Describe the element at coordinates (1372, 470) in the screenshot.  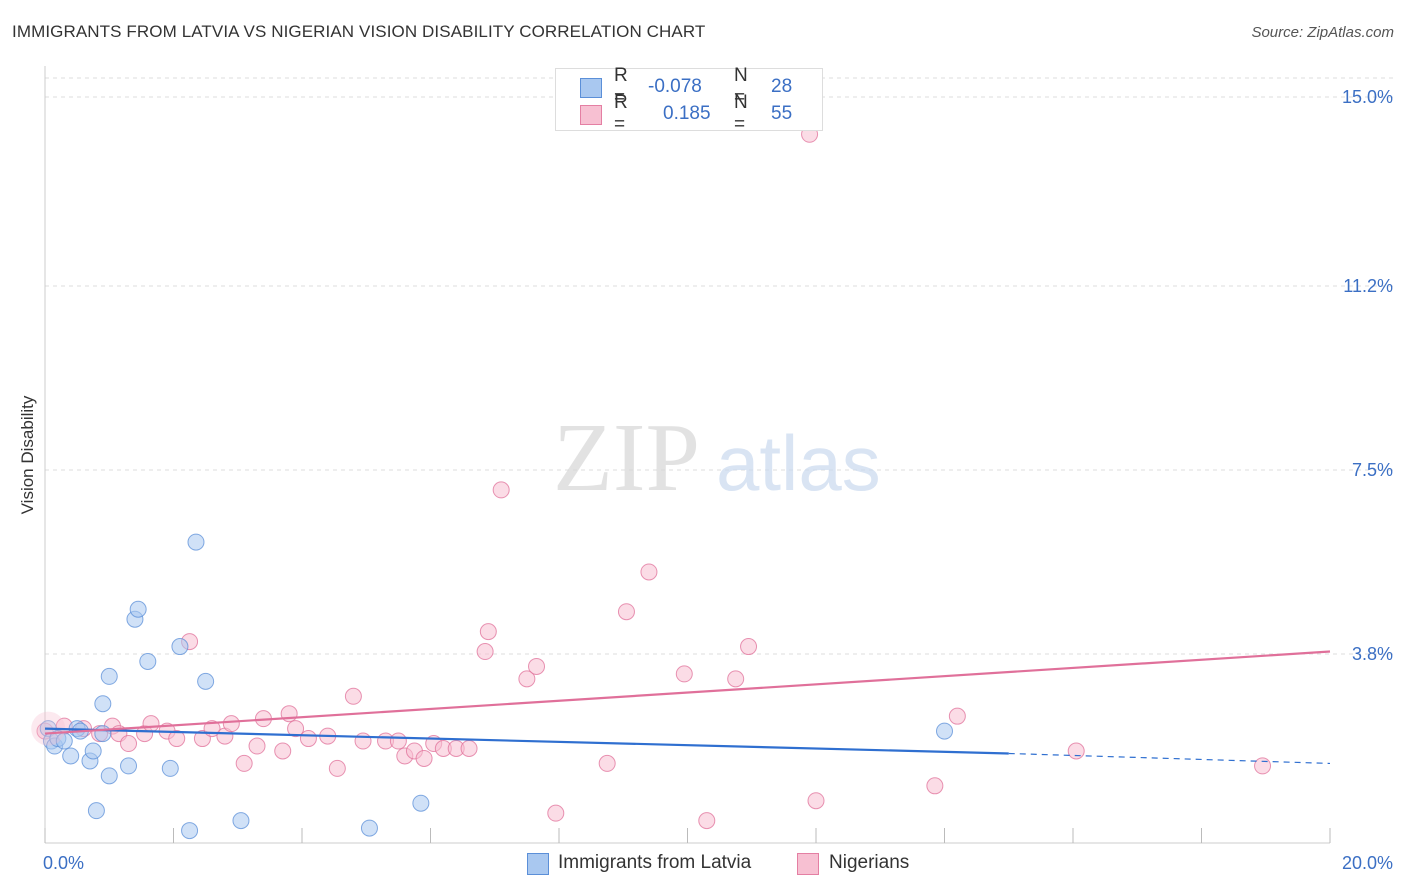
I see `y-tick-label: 7.5%` at that location.